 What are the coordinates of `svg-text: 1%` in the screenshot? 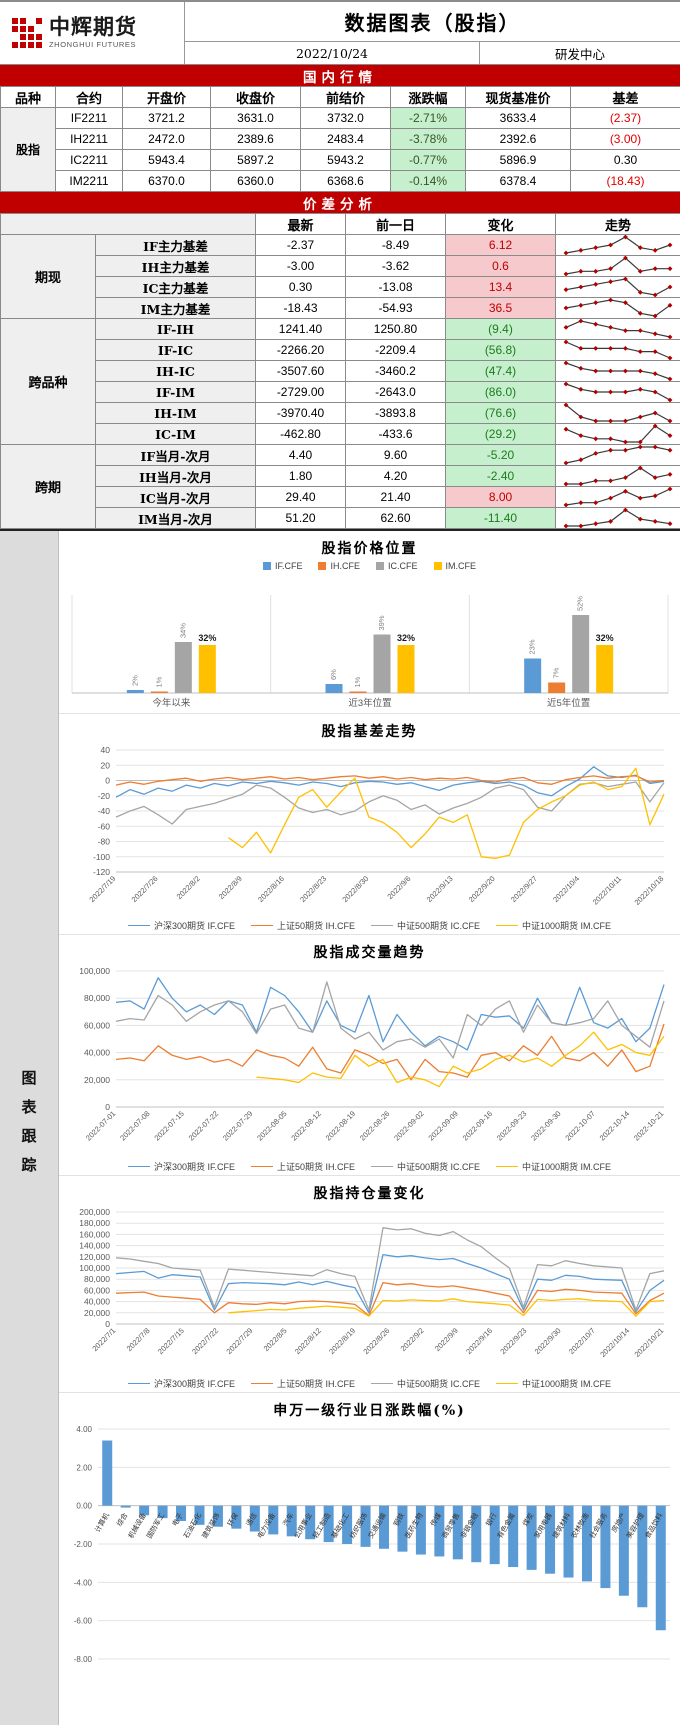 It's located at (158, 681).